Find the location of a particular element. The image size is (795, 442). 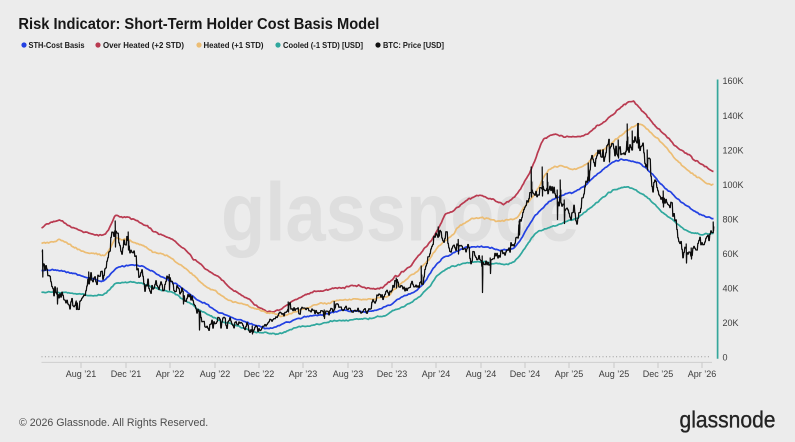

svg-text: BTC: Price [USD] is located at coordinates (413, 45).